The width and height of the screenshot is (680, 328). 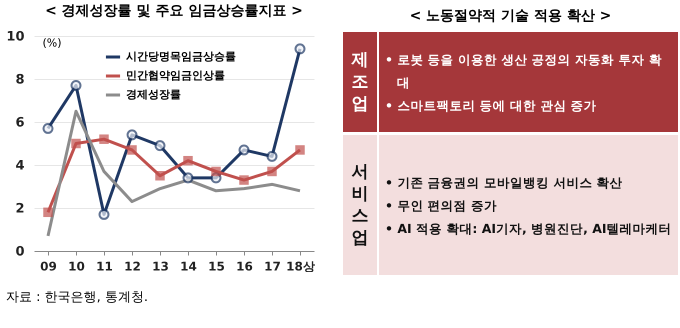 What do you see at coordinates (104, 267) in the screenshot?
I see `x-tick-label: 11` at bounding box center [104, 267].